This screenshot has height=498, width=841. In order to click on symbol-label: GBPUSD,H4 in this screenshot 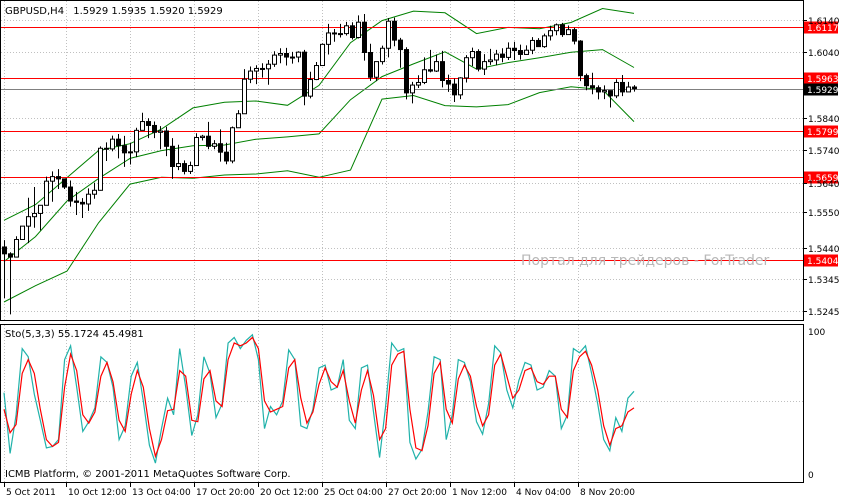, I will do `click(34, 11)`.